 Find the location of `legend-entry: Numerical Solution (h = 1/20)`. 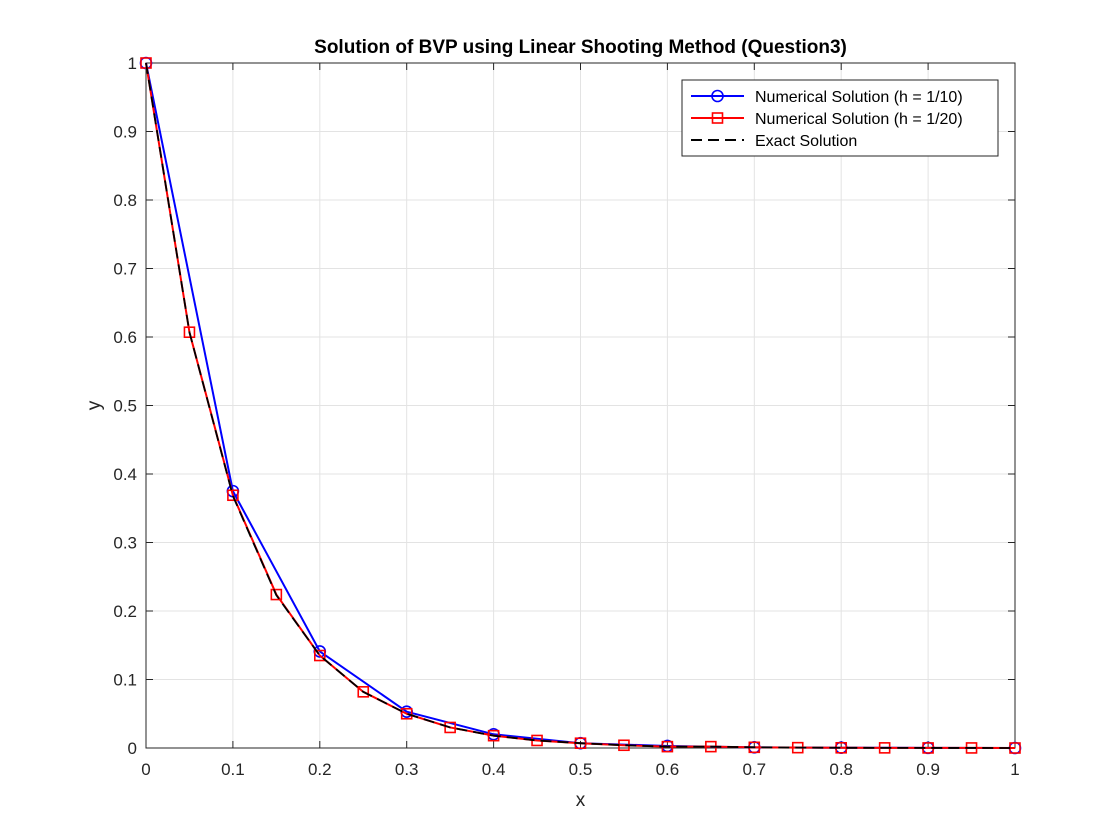

legend-entry: Numerical Solution (h = 1/20) is located at coordinates (827, 119).